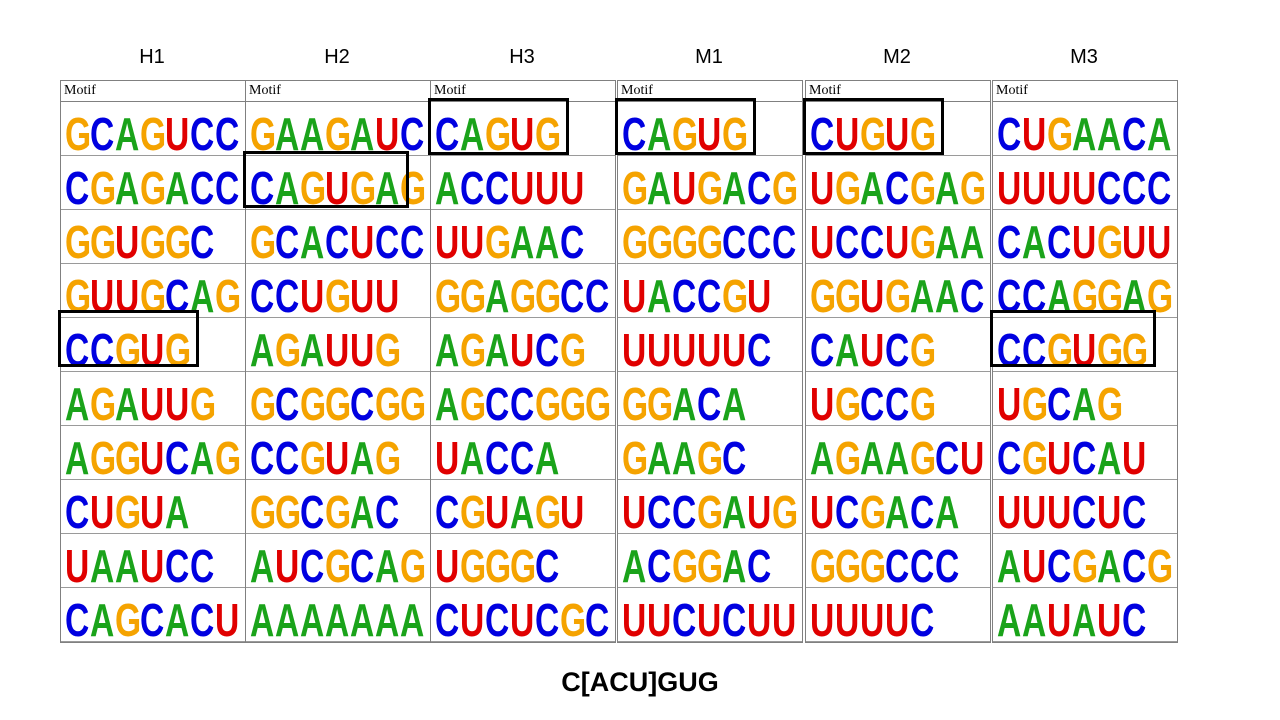 Image resolution: width=1280 pixels, height=720 pixels. Describe the element at coordinates (1060, 401) in the screenshot. I see `sequence-logo: U GC A G` at that location.